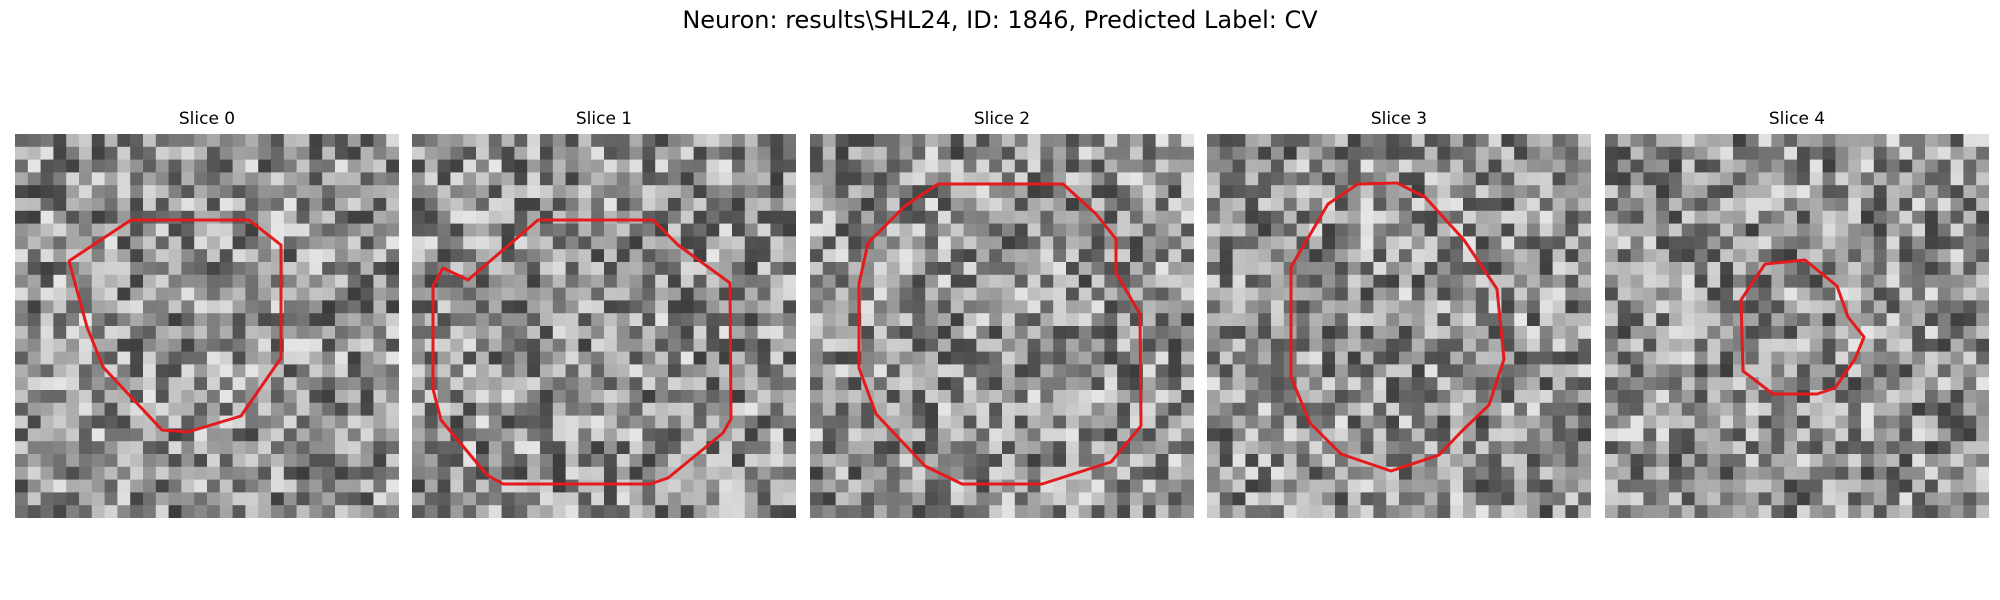 The width and height of the screenshot is (2000, 600). What do you see at coordinates (1002, 119) in the screenshot?
I see `slice-title: Slice 2` at bounding box center [1002, 119].